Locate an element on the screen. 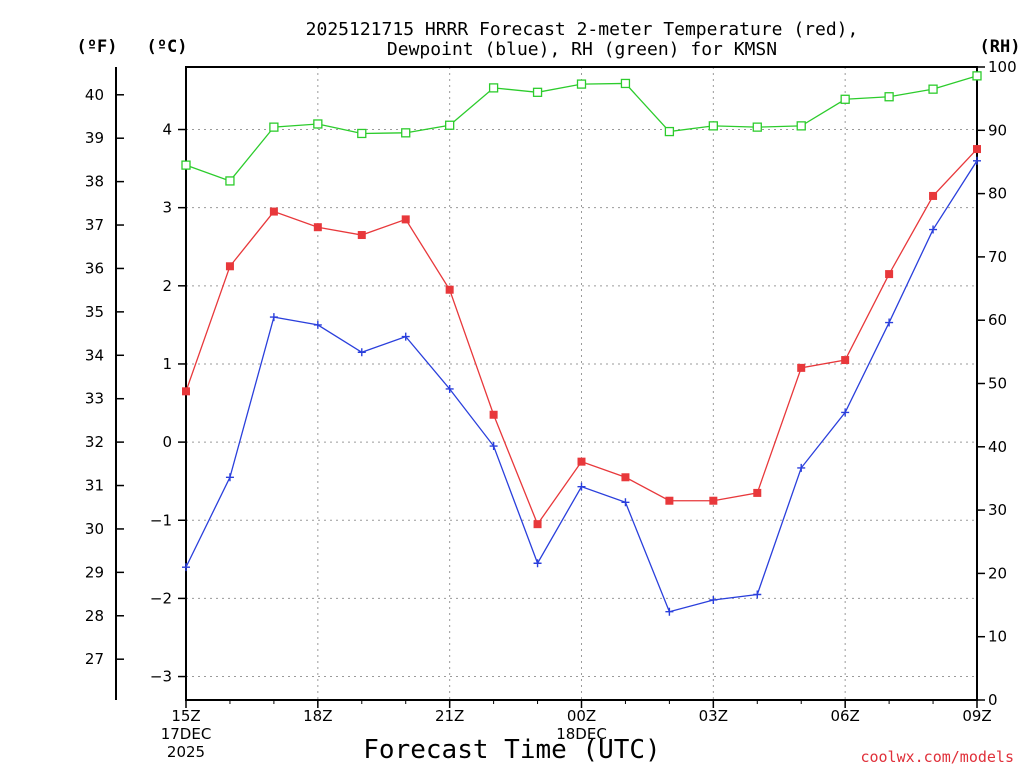 The image size is (1024, 768). celsius-tick-label: −1 is located at coordinates (161, 520).